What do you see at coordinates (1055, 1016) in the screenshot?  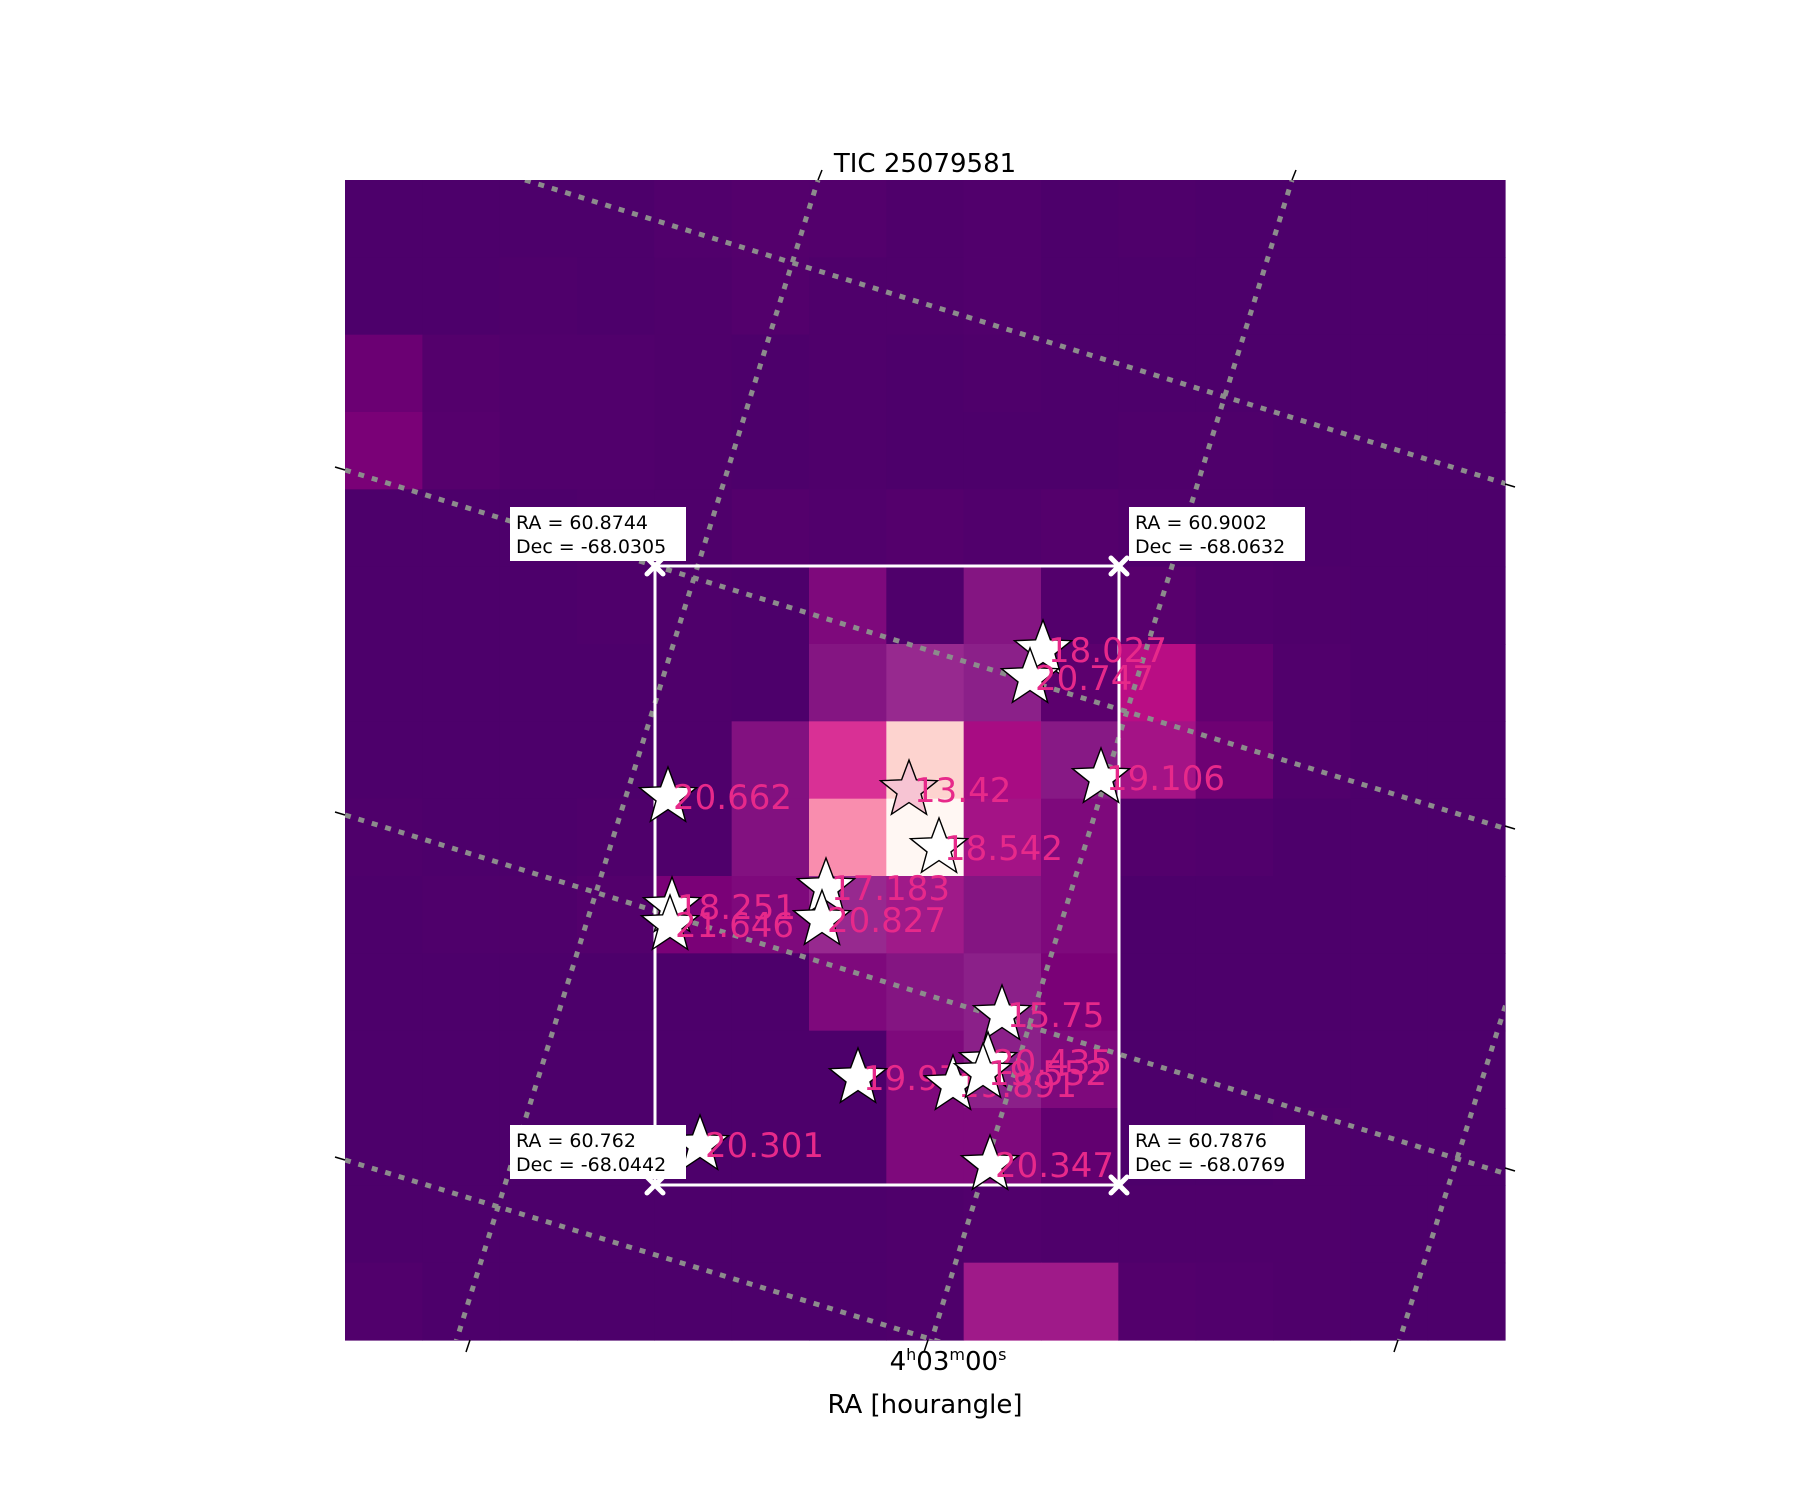 I see `star-magnitude-label: 15.75` at bounding box center [1055, 1016].